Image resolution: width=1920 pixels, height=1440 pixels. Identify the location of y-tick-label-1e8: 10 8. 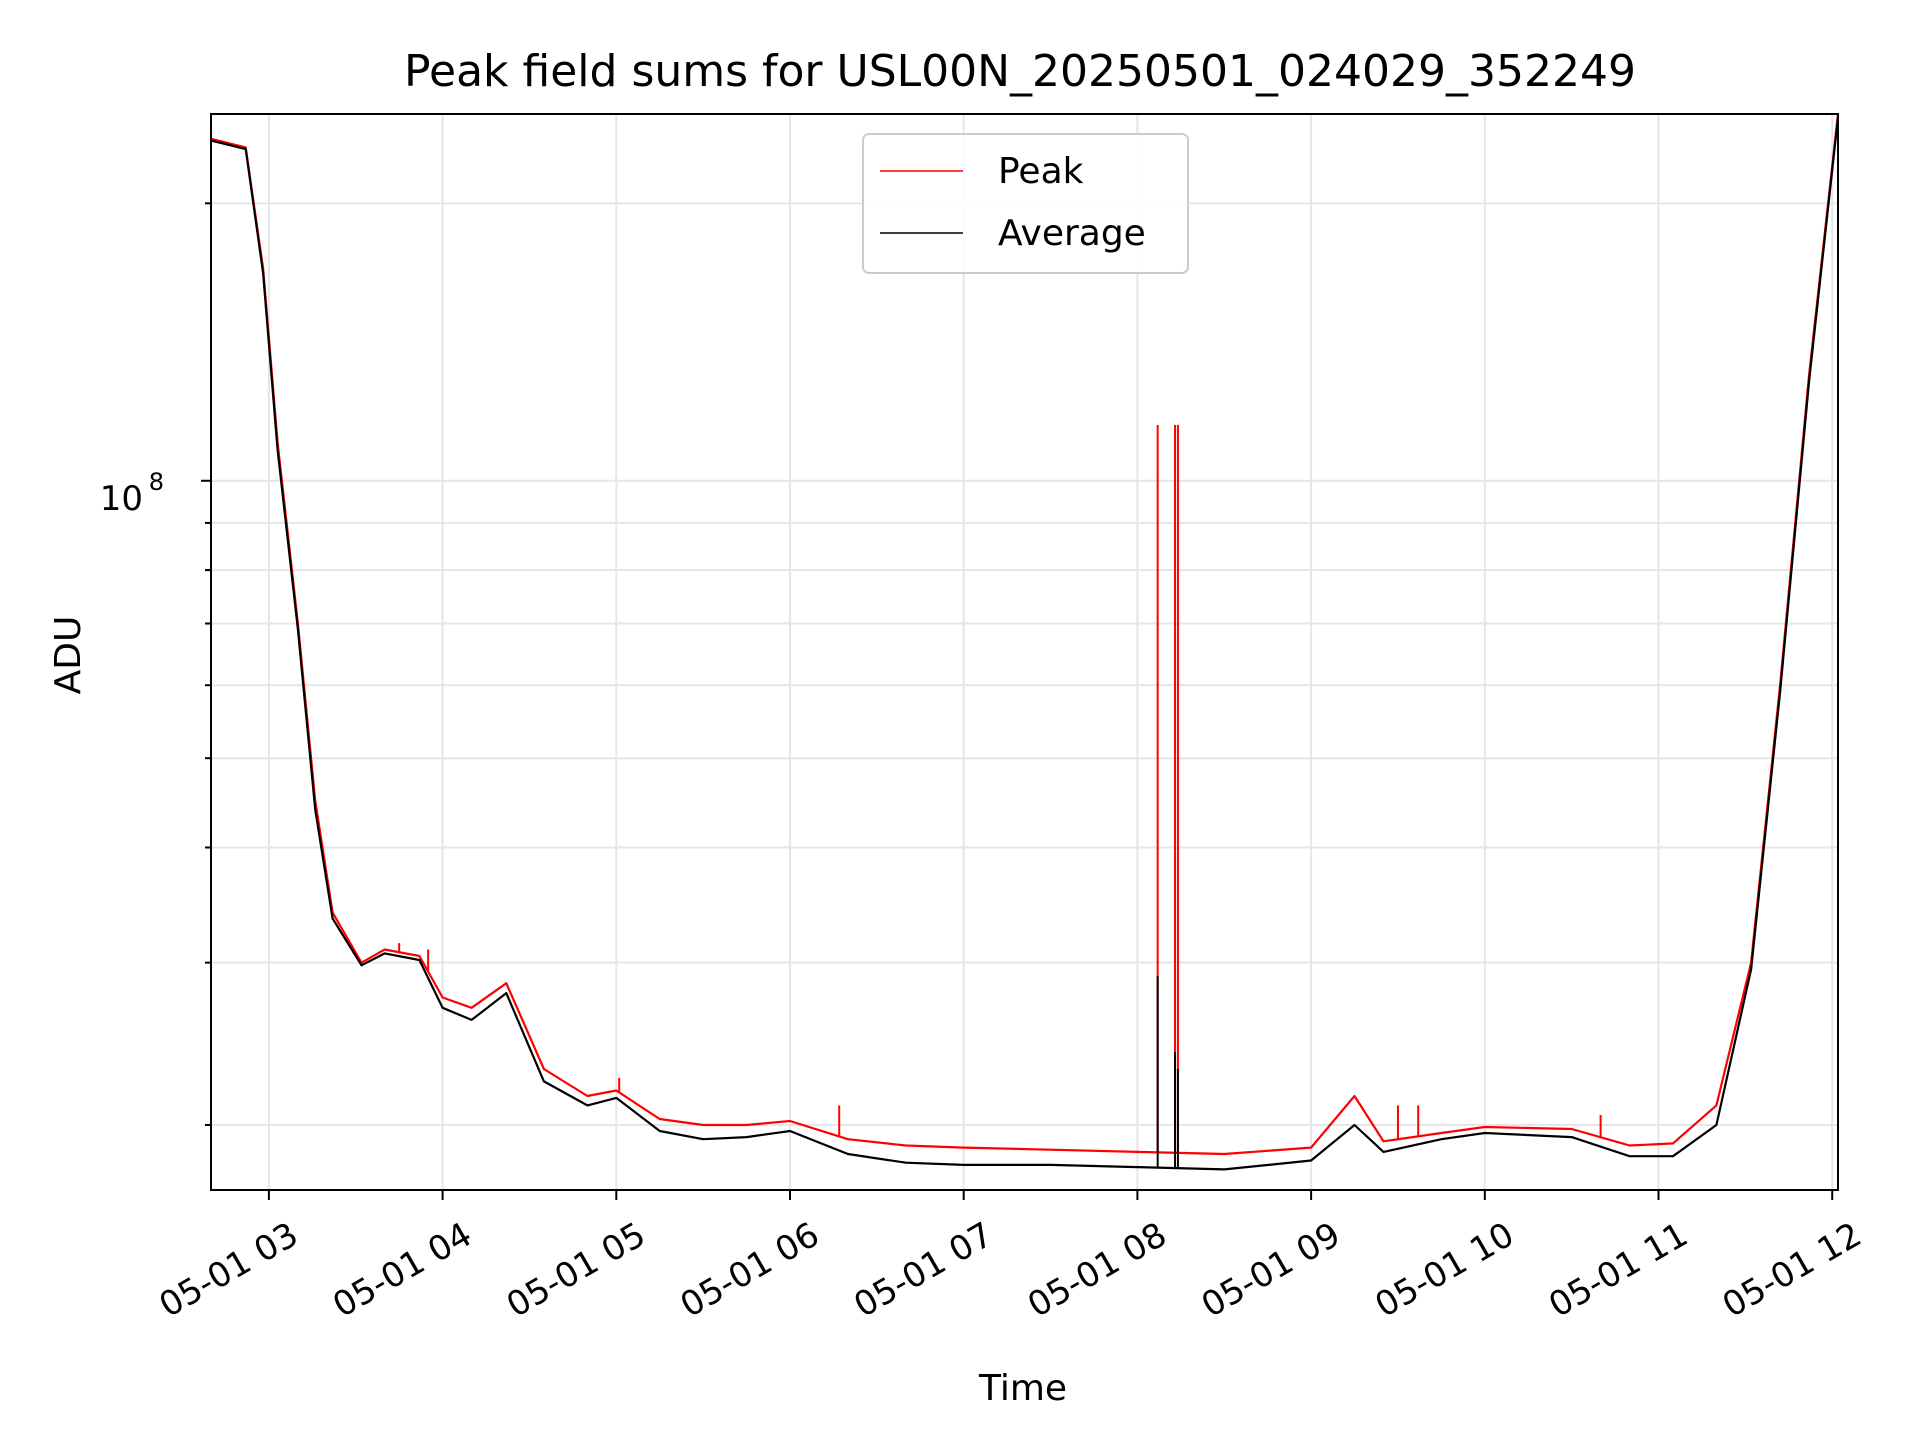
(132, 493).